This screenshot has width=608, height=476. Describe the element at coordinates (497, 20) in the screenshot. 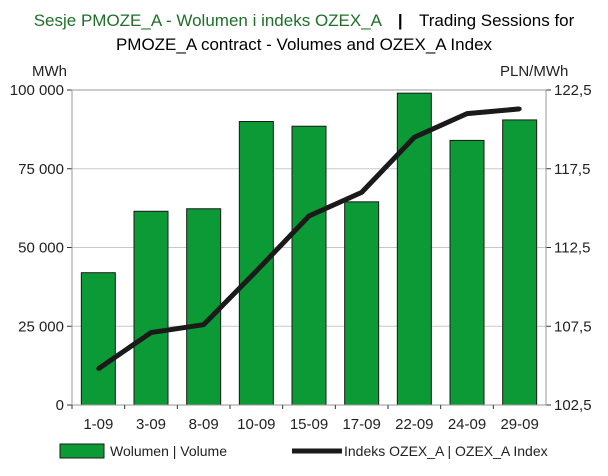

I see `chart-title-en-line1: Trading Sessions for` at that location.